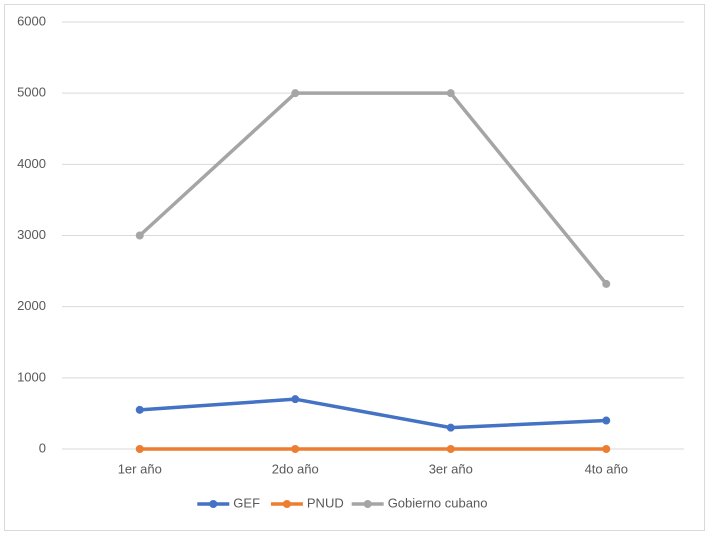 The image size is (709, 540). I want to click on x-tick-label: 3er año, so click(451, 468).